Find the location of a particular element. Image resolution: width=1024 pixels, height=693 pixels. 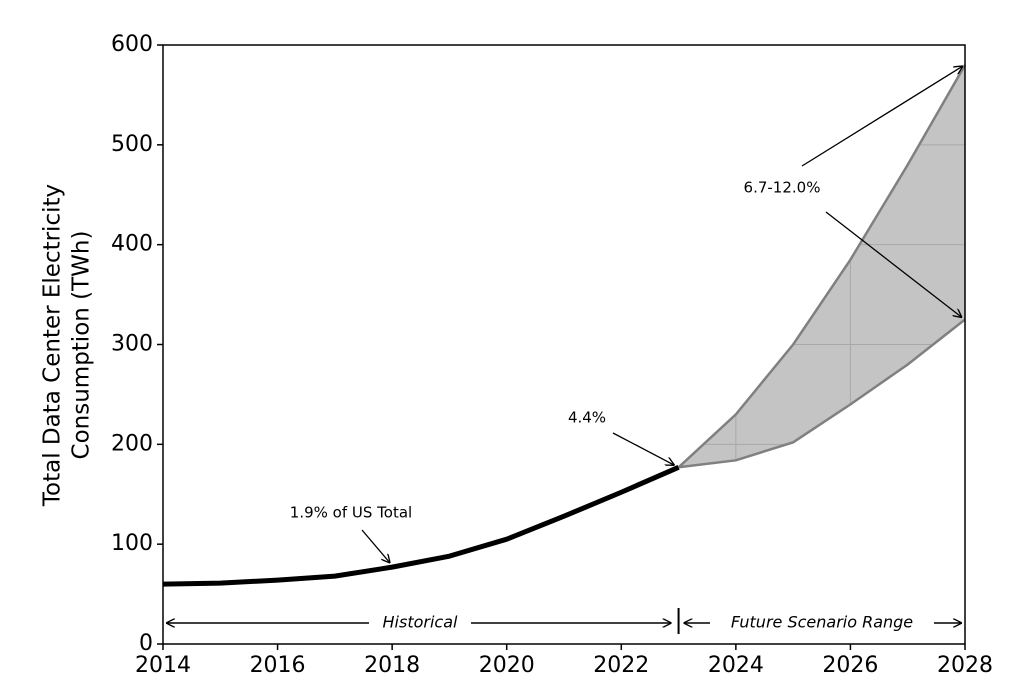

x-tick-label: 2018 is located at coordinates (392, 665).